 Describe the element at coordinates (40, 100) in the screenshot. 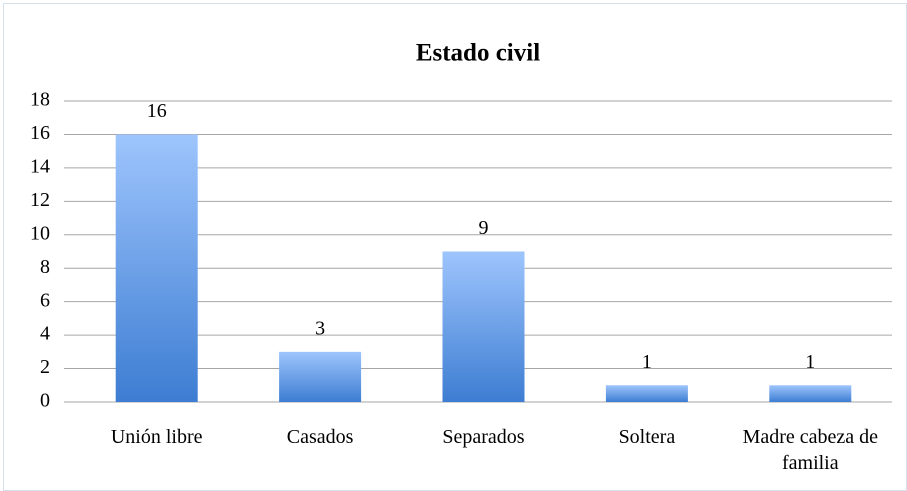

I see `y-tick-label: 18` at that location.